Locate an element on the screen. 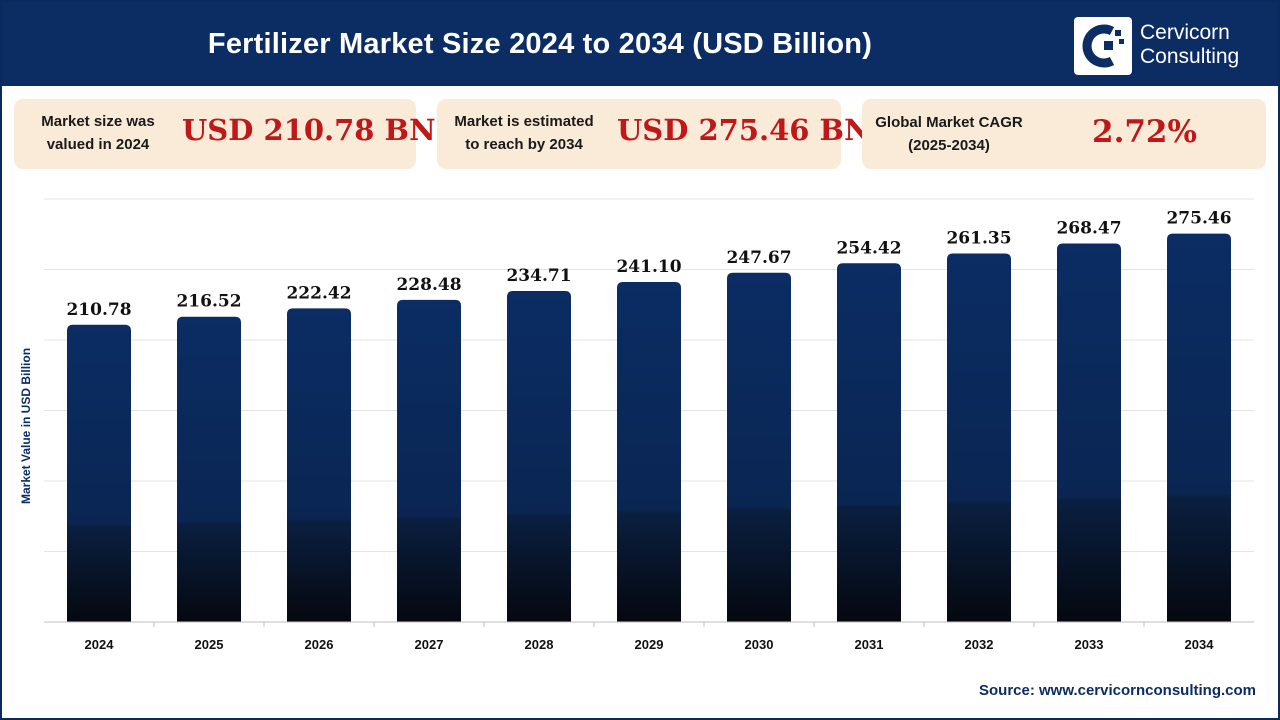  logo-line-2: Consulting is located at coordinates (1190, 56).